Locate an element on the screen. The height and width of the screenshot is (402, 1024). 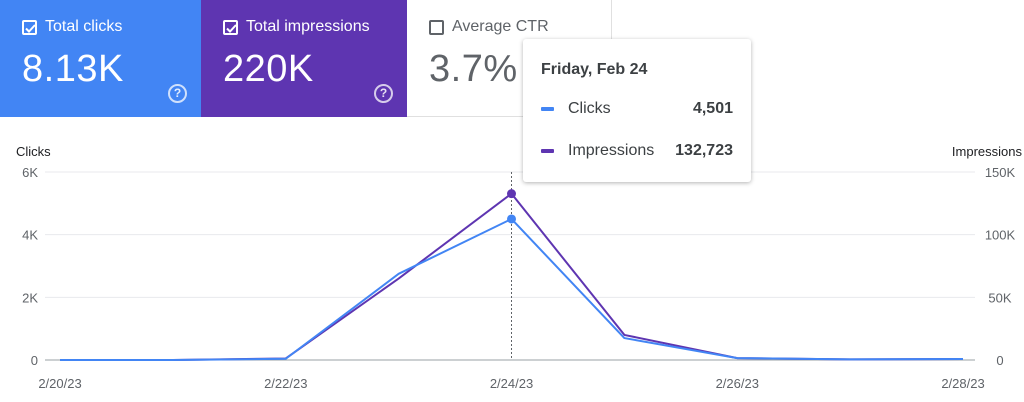
clicks-checkbox is located at coordinates (29, 27).